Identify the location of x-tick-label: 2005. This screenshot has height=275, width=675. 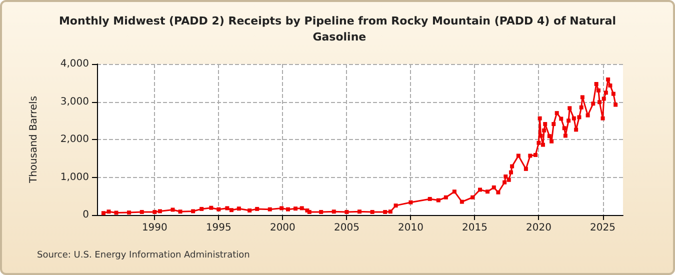
(347, 228).